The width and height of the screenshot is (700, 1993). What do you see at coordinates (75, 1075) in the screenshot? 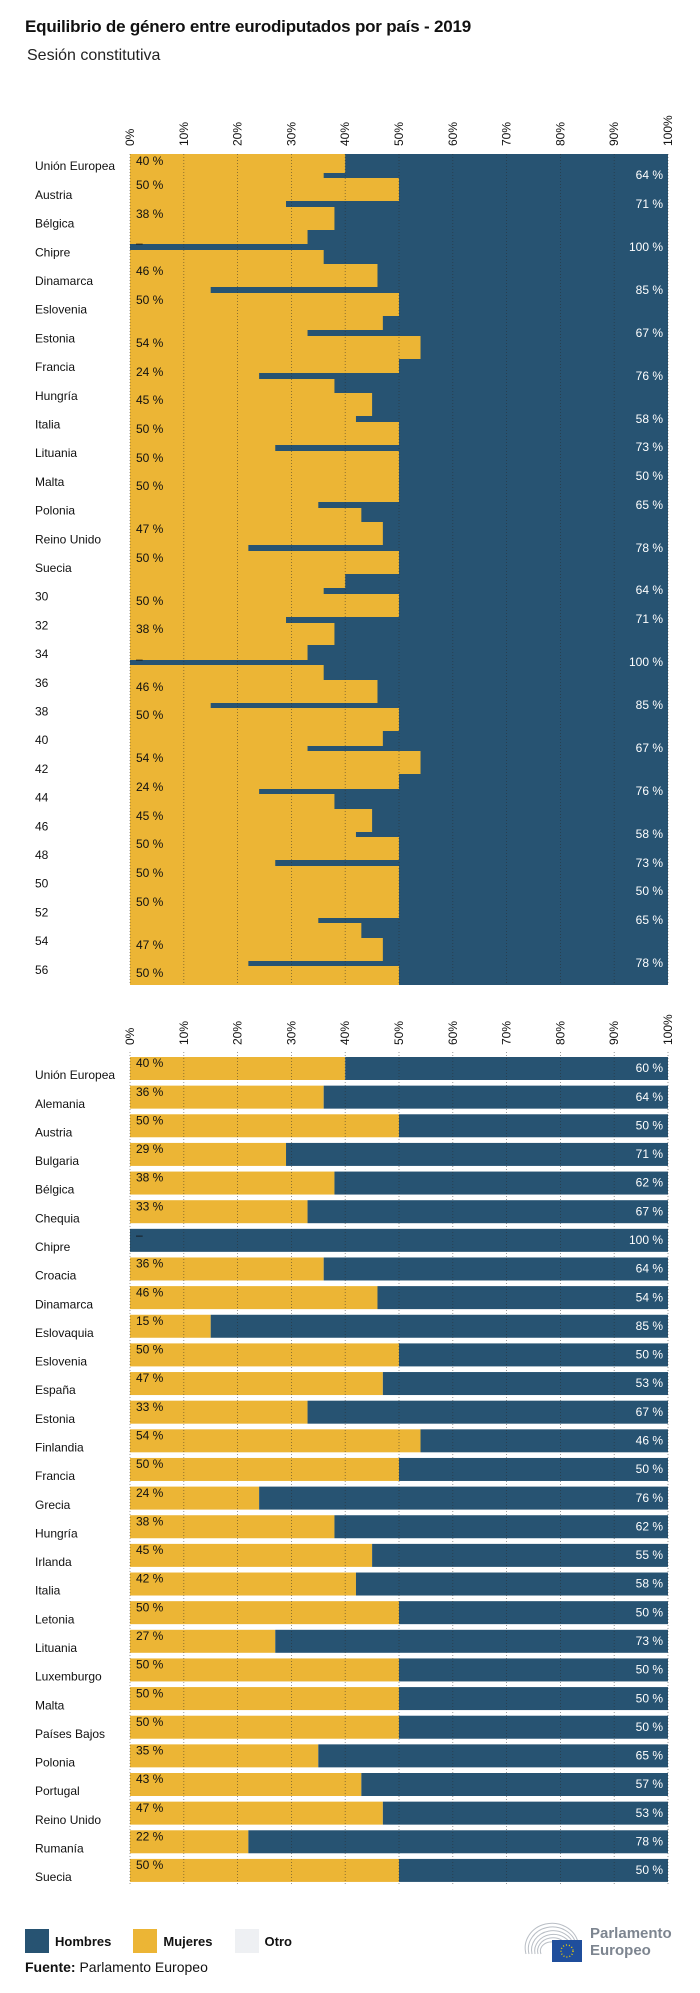
I see `category-label: Unión Europea` at bounding box center [75, 1075].